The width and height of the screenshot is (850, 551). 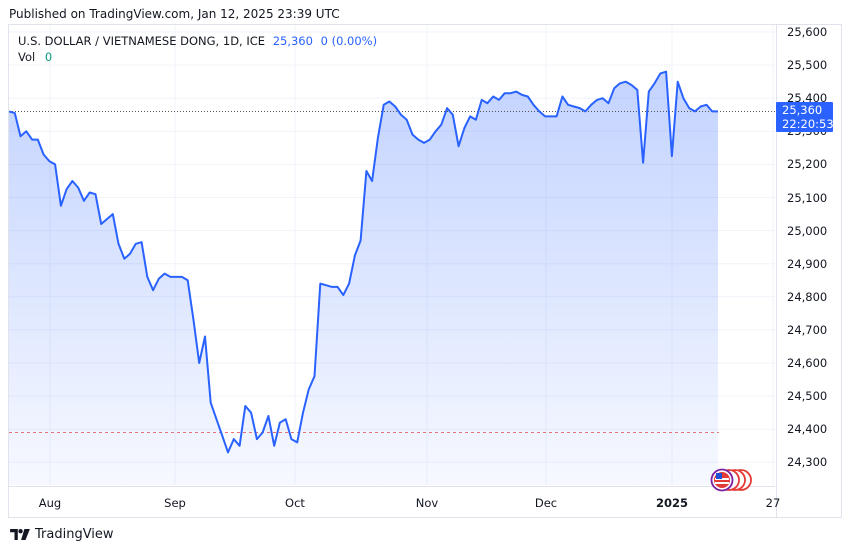 What do you see at coordinates (773, 503) in the screenshot?
I see `time-tick: 27` at bounding box center [773, 503].